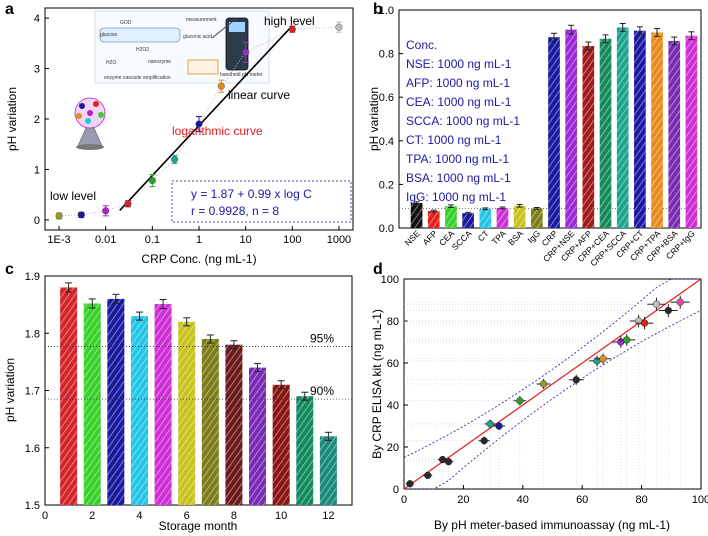 The image size is (708, 536). What do you see at coordinates (12, 119) in the screenshot?
I see `panel-a-ylabel: pH variation` at bounding box center [12, 119].